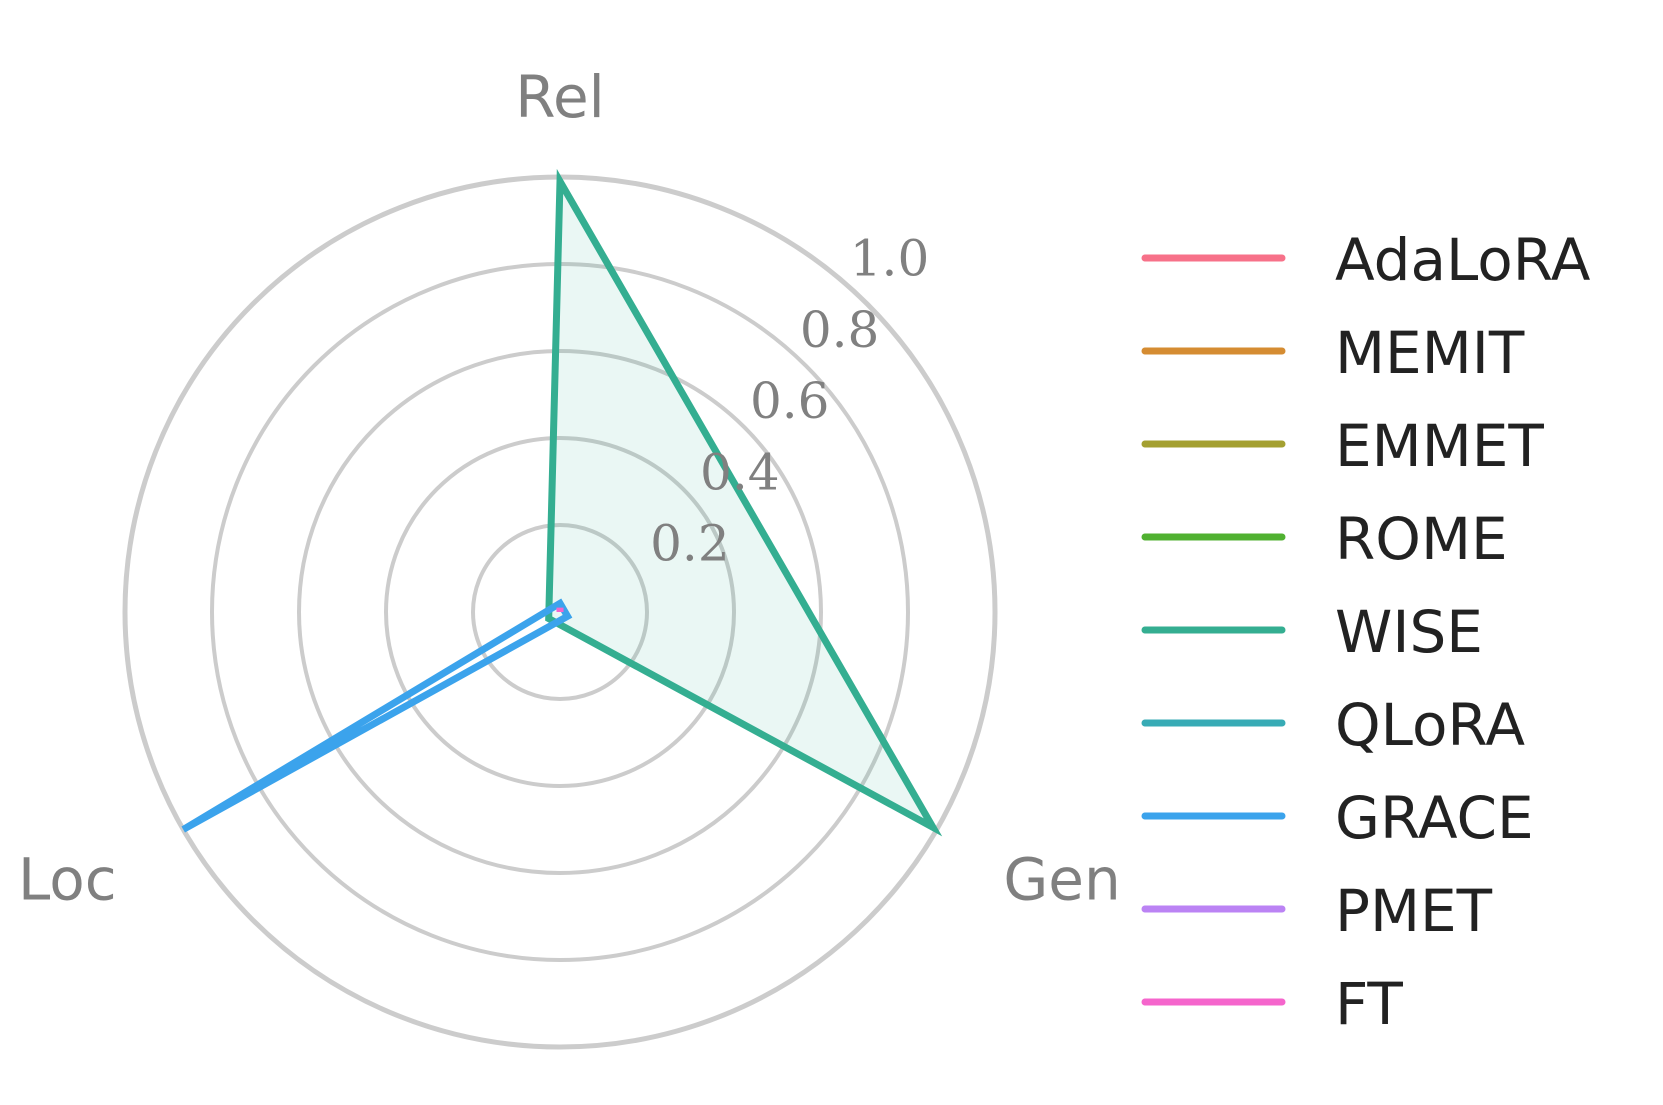 This screenshot has width=1663, height=1105. Describe the element at coordinates (1430, 725) in the screenshot. I see `legend-label-qlora: QLoRA` at that location.